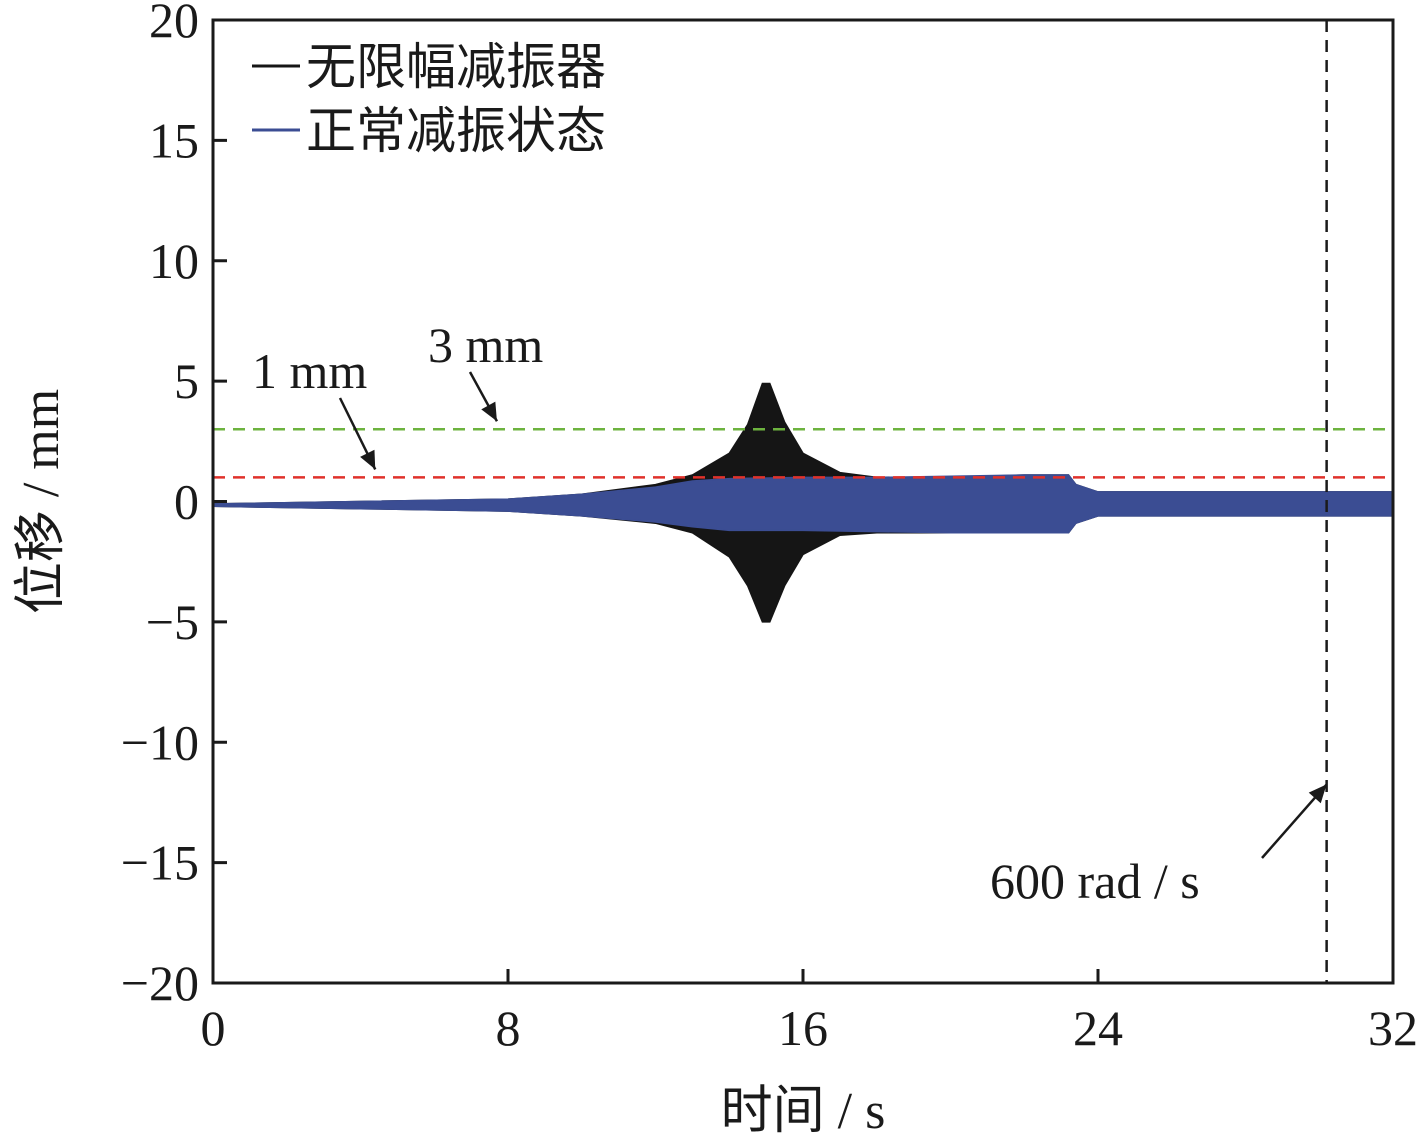 The height and width of the screenshot is (1142, 1424). I want to click on y-tick-label-2: −10, so click(160, 742).